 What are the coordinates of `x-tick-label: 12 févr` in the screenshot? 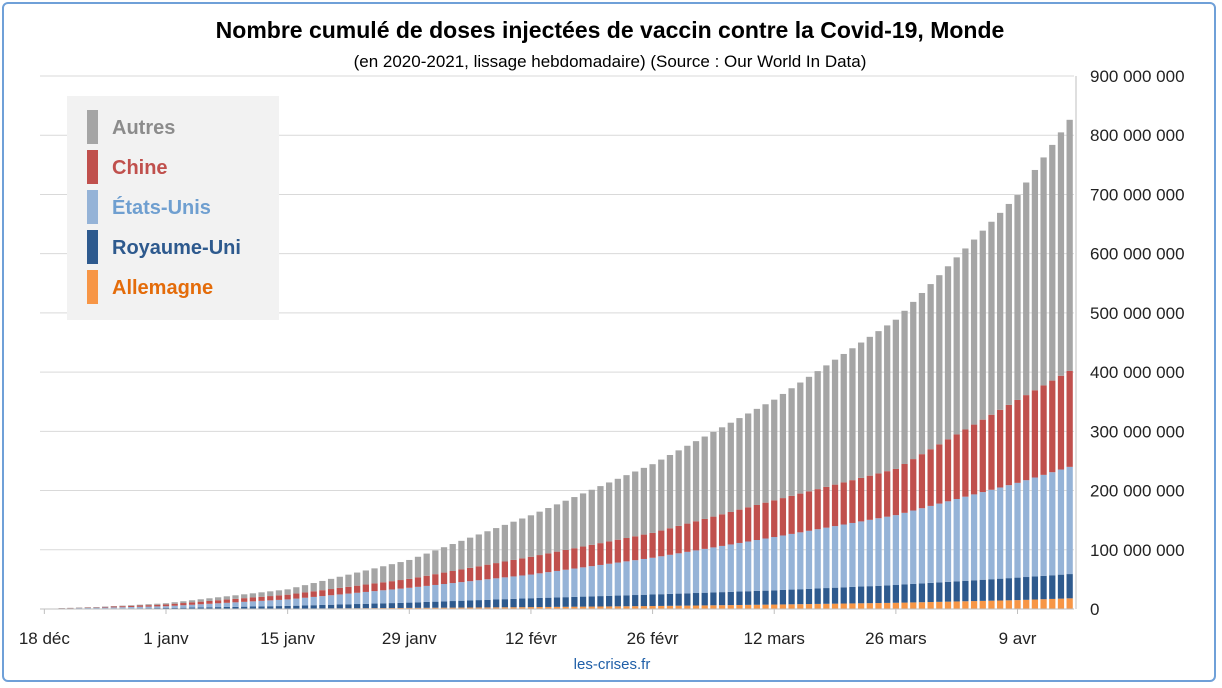 It's located at (531, 638).